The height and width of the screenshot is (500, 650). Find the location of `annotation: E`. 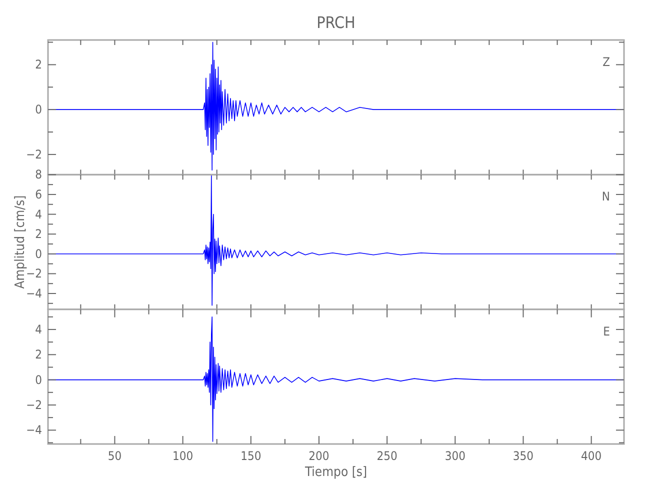

annotation: E is located at coordinates (606, 331).